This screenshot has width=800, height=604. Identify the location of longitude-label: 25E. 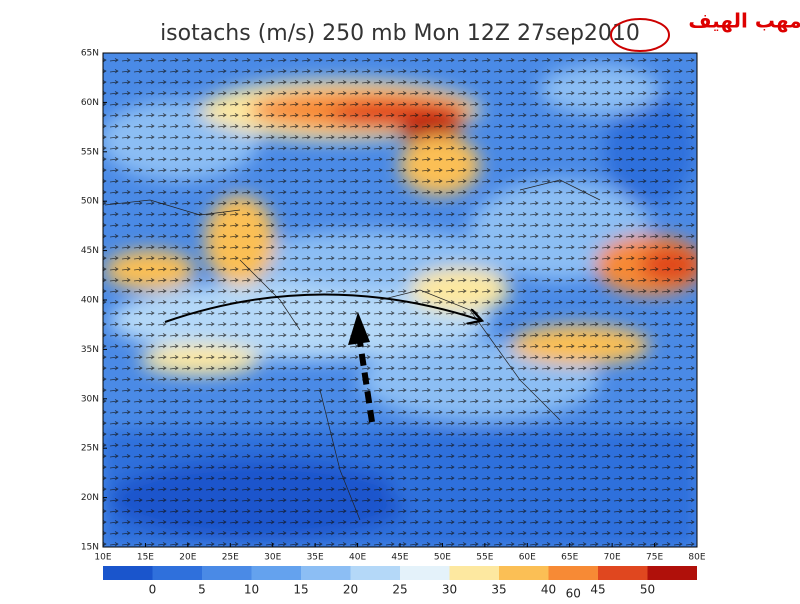
(230, 558).